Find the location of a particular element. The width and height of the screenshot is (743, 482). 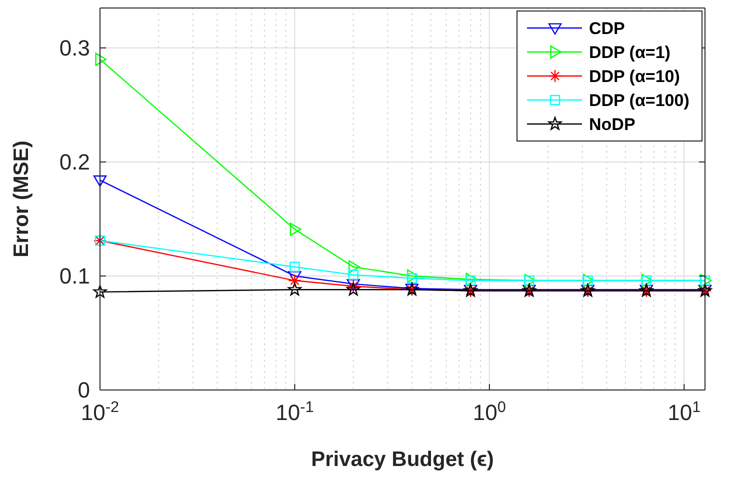

x-tick-label: 10$^{0}$ is located at coordinates (489, 411).